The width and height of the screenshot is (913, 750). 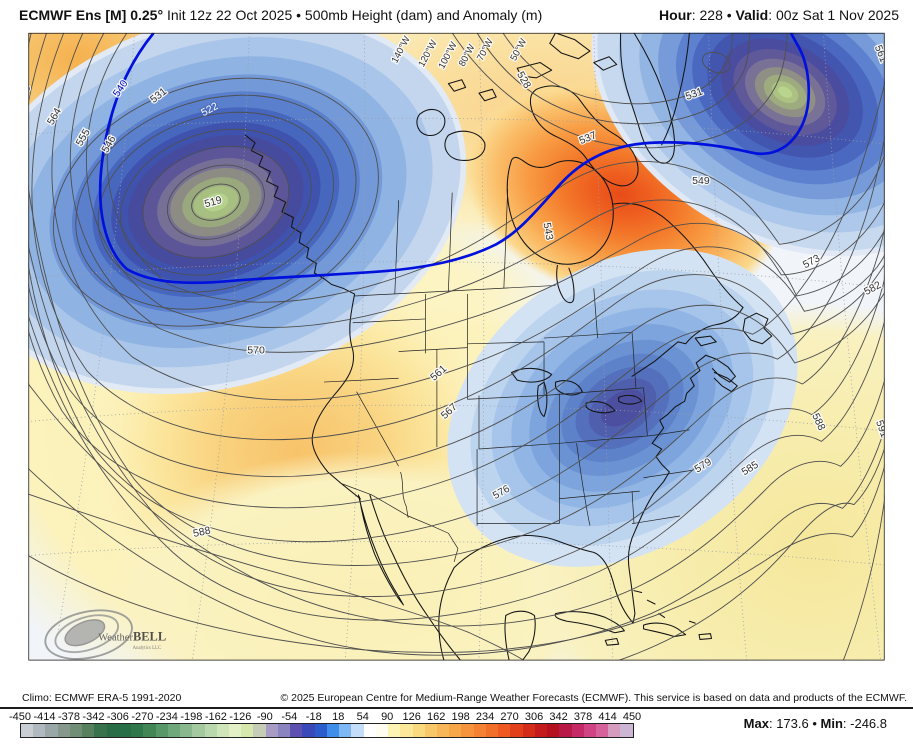 I want to click on model-name: ECMWF Ens [M] 0.25°, so click(x=91, y=15).